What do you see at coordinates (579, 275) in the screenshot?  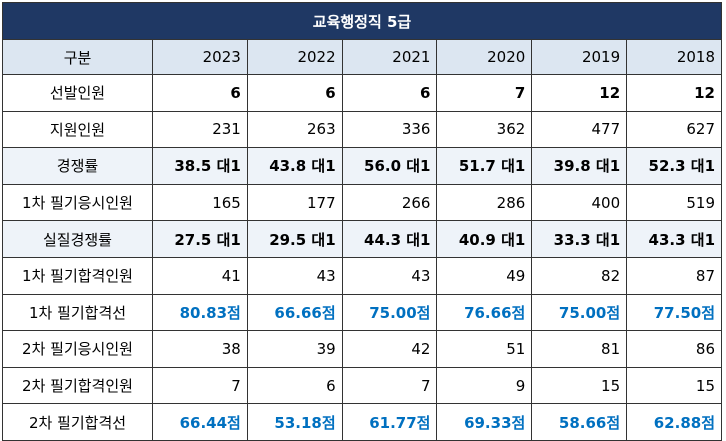 I see `value-cell: 82` at bounding box center [579, 275].